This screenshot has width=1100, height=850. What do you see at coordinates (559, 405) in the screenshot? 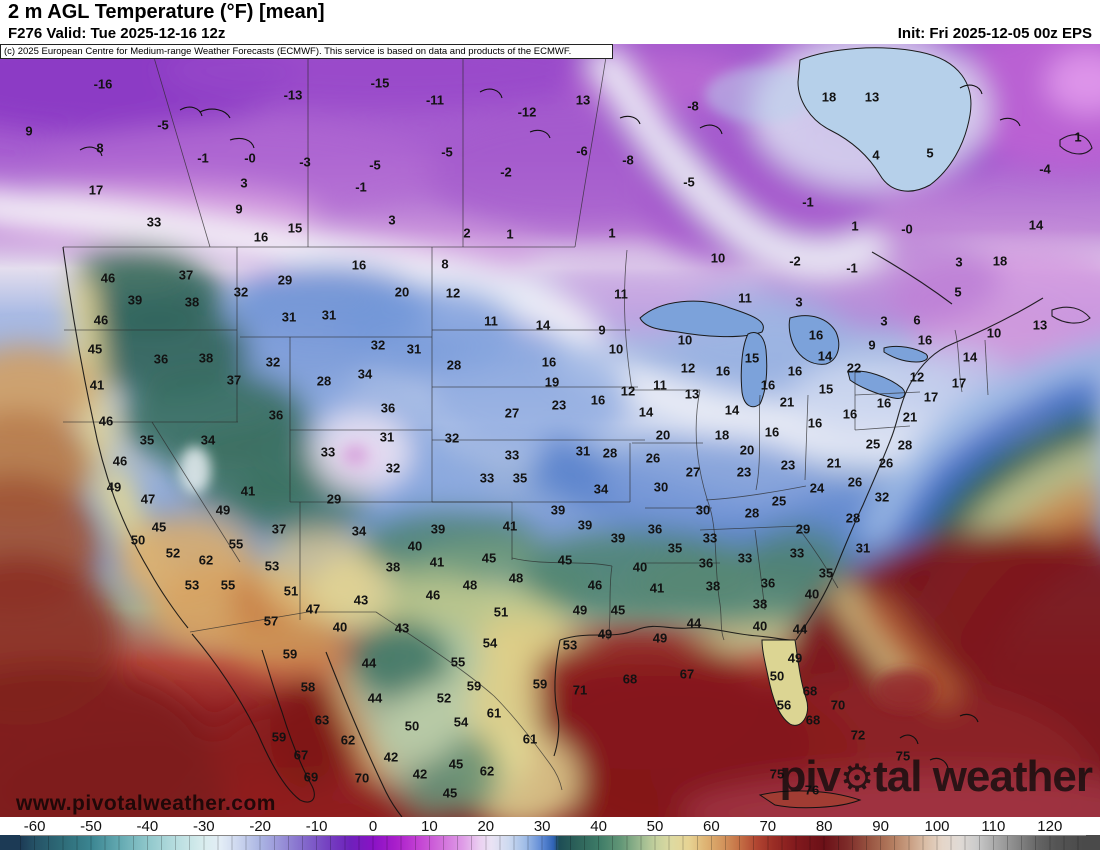
I see `temp-label: 23` at bounding box center [559, 405].